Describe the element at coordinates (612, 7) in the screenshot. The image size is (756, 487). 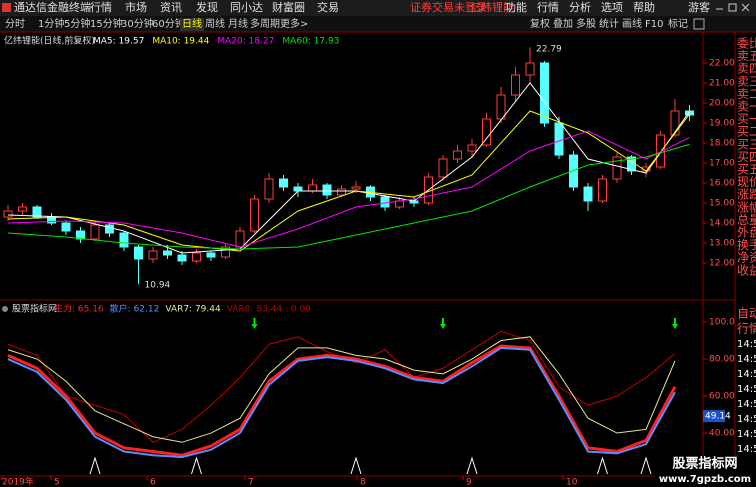
I see `menu-item: 选项` at that location.